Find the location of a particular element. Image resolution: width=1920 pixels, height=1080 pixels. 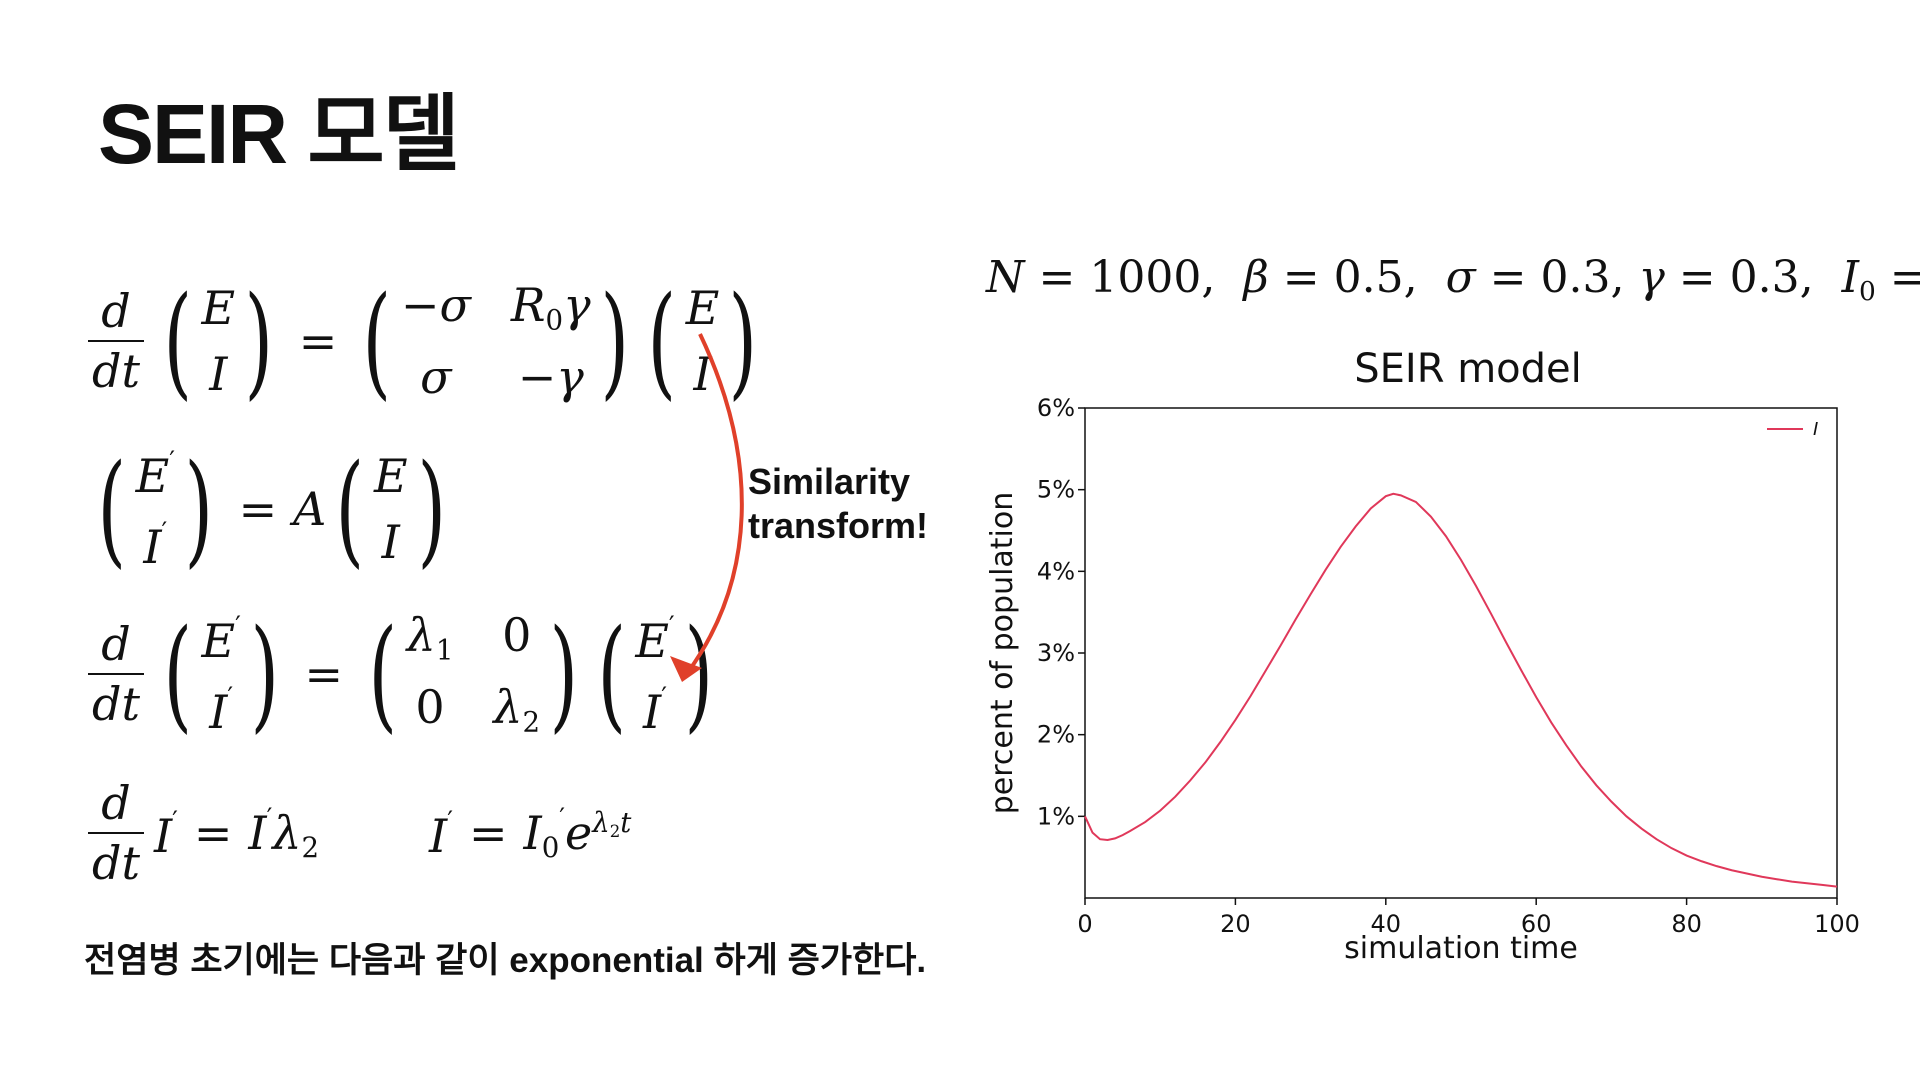

similarity-label-line1: Similarity is located at coordinates (829, 481).